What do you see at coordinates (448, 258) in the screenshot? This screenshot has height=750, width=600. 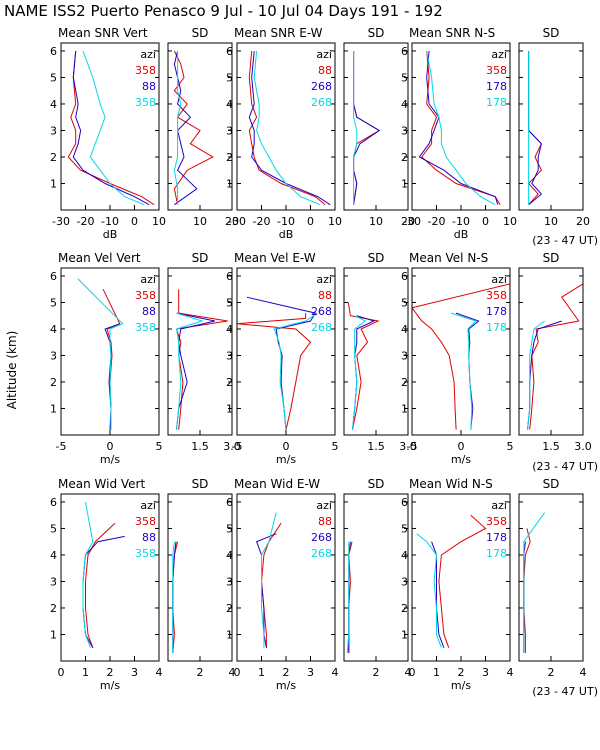 I see `panel-title: Mean Vel N-S` at bounding box center [448, 258].